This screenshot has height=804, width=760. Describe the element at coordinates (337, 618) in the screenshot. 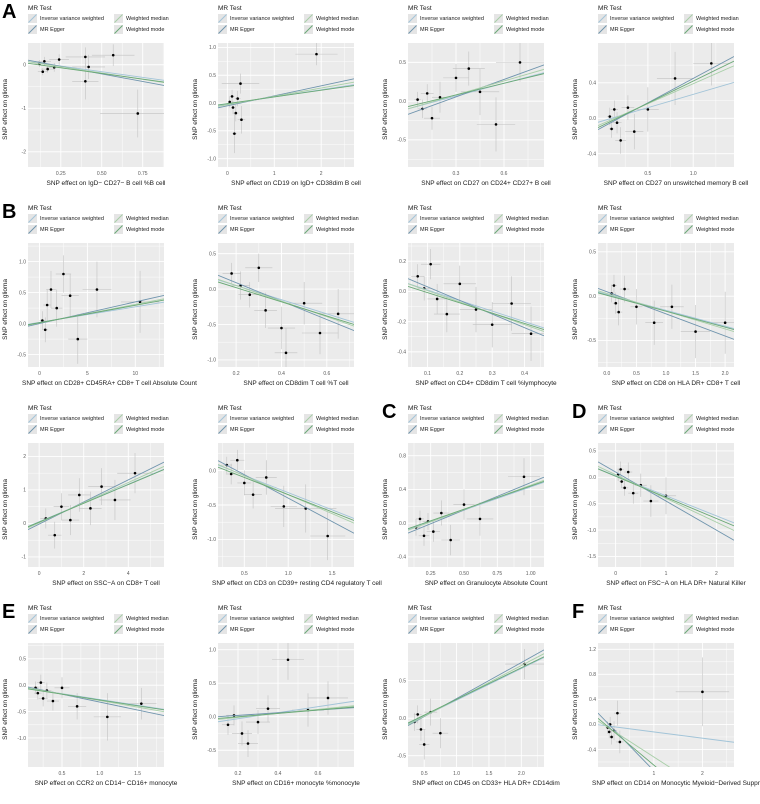

I see `legend-item-label: Weighted median` at that location.